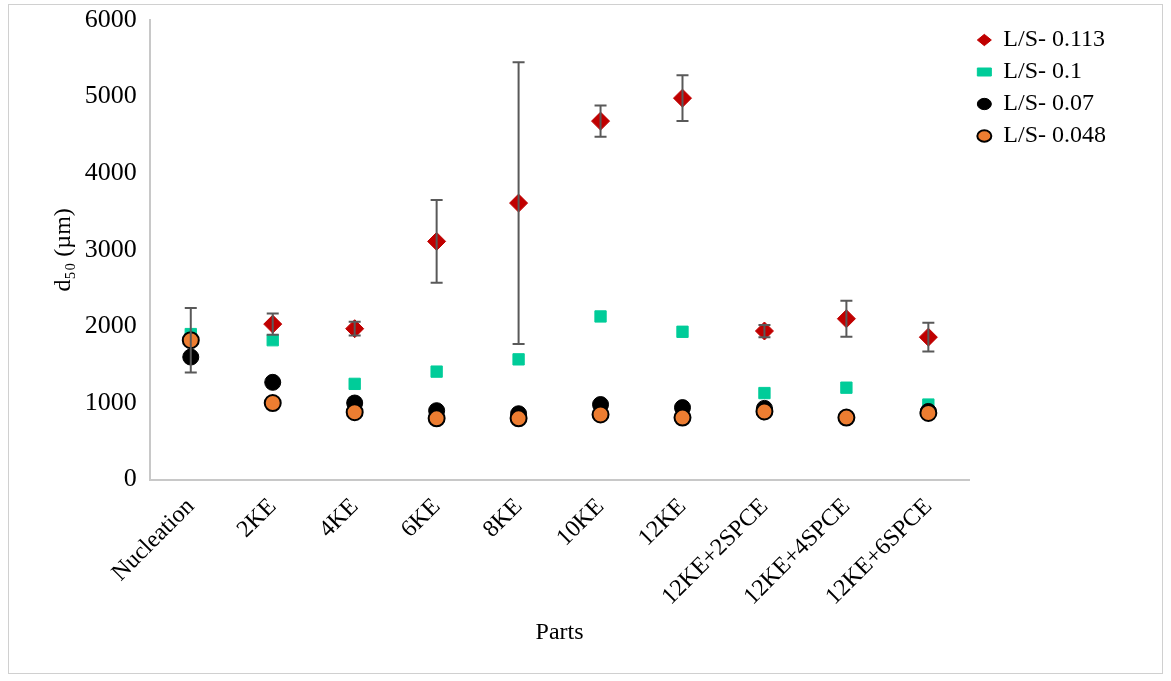 This screenshot has width=1171, height=681. I want to click on y-tick-label: 0, so click(130, 478).